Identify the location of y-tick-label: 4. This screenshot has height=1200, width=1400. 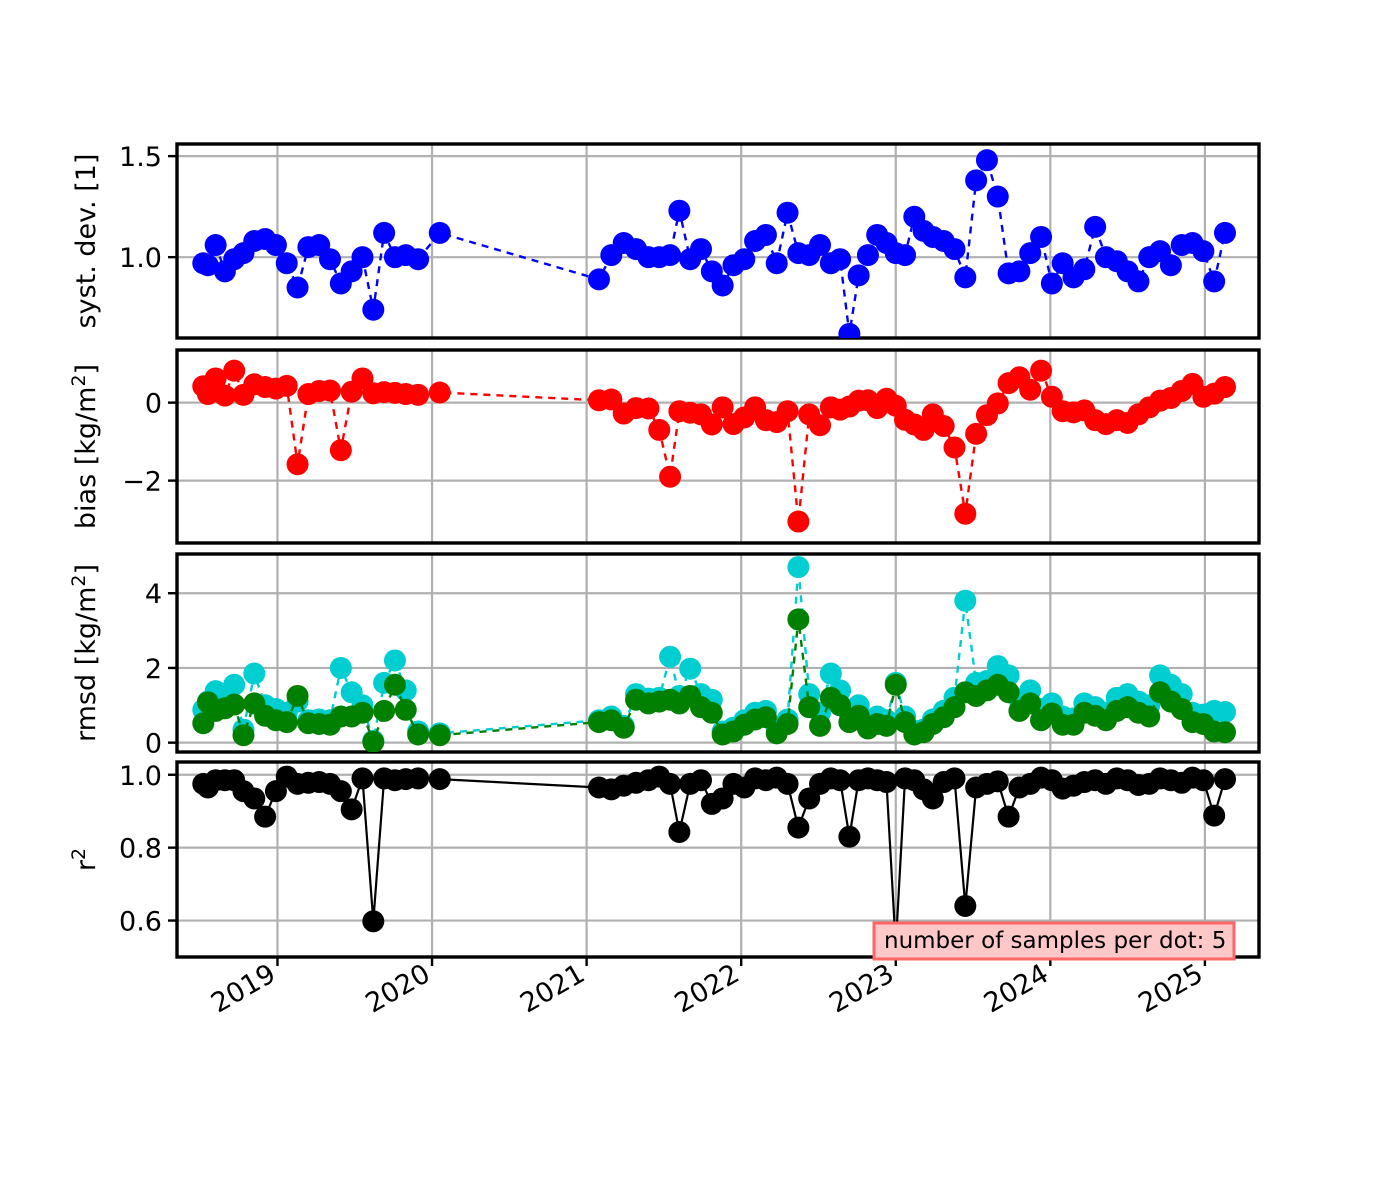
(153, 594).